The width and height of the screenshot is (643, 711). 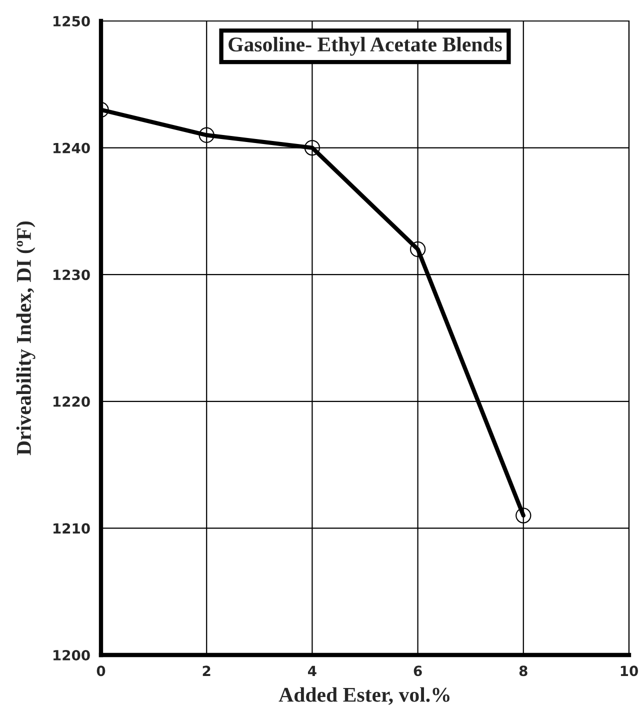 What do you see at coordinates (364, 696) in the screenshot?
I see `x-axis-title: Added Ester, vol.%` at bounding box center [364, 696].